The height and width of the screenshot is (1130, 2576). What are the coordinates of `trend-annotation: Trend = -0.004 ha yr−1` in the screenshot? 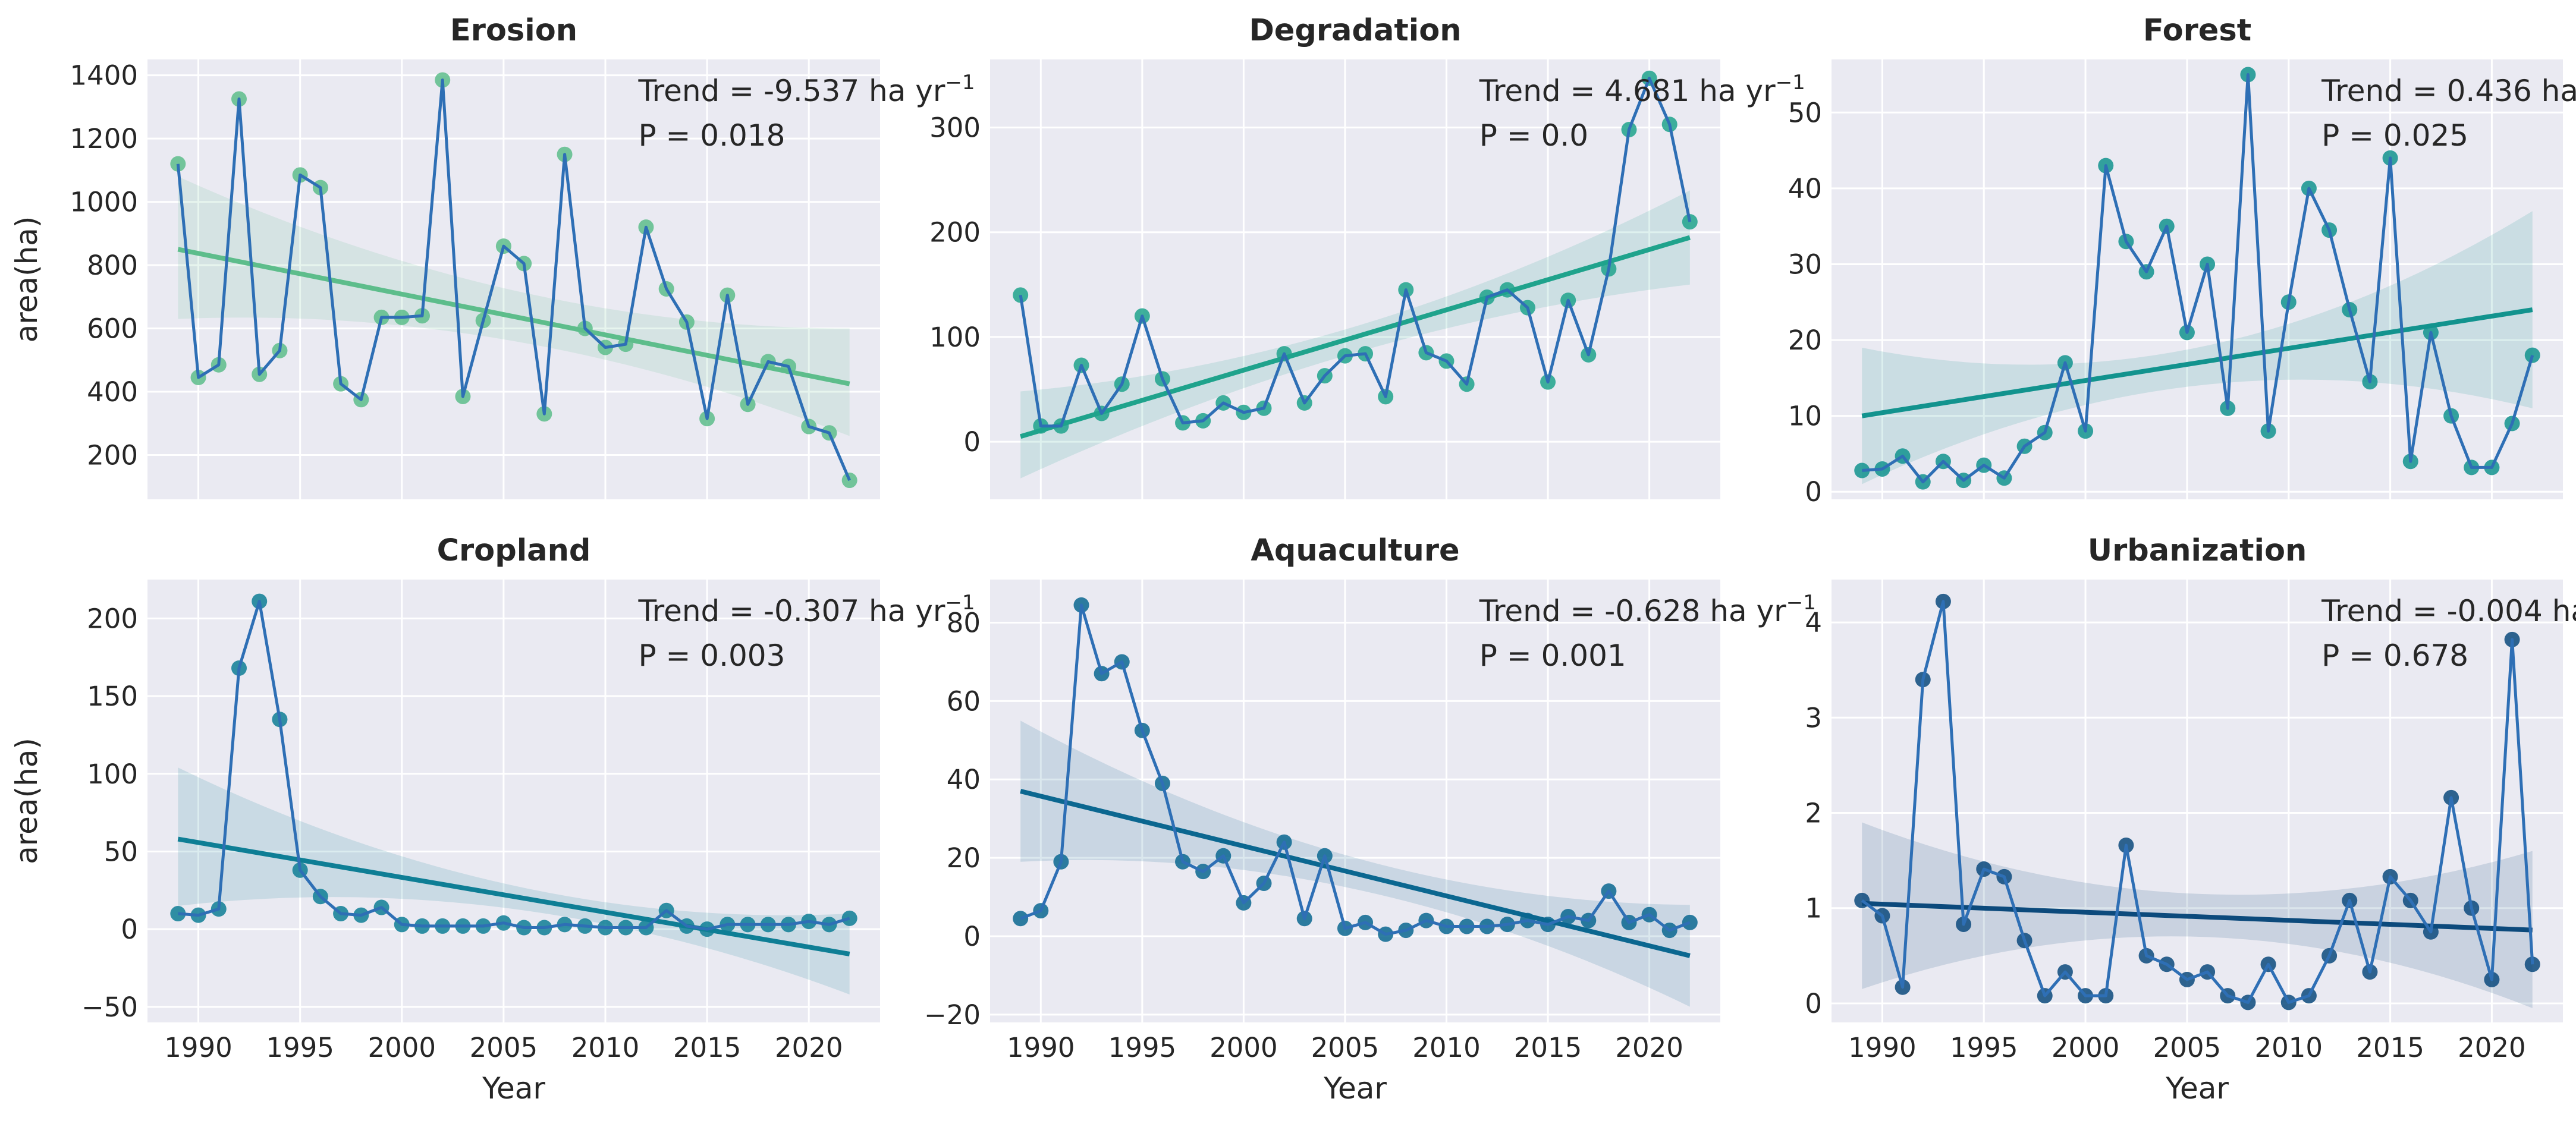 It's located at (2448, 609).